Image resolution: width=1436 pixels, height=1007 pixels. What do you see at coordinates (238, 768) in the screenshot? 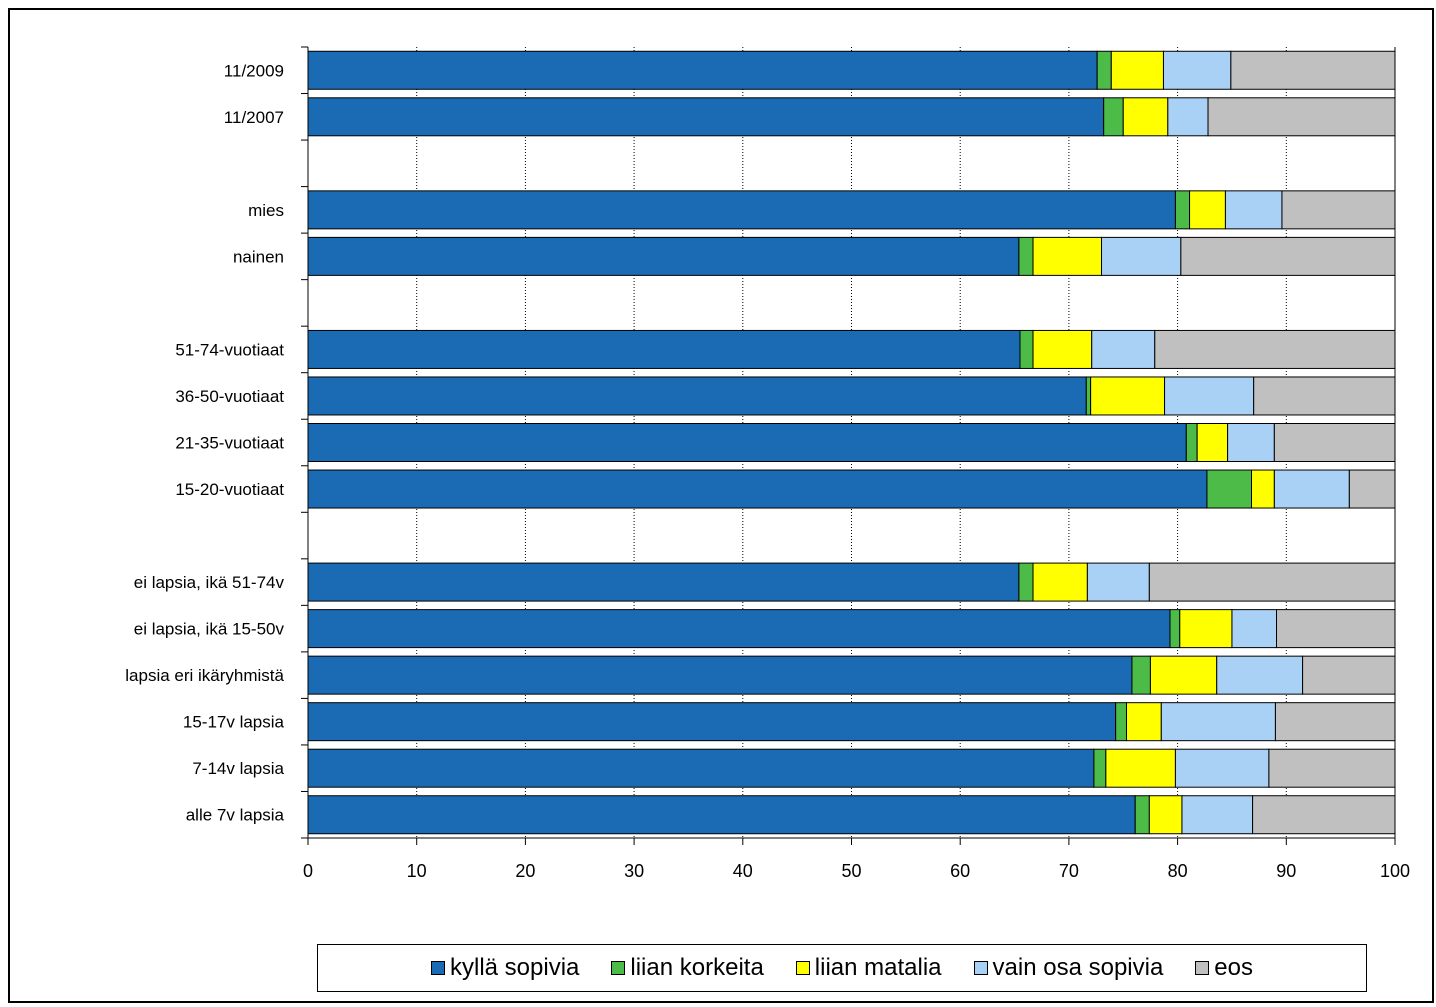
I see `category-label: 7-14v lapsia` at bounding box center [238, 768].